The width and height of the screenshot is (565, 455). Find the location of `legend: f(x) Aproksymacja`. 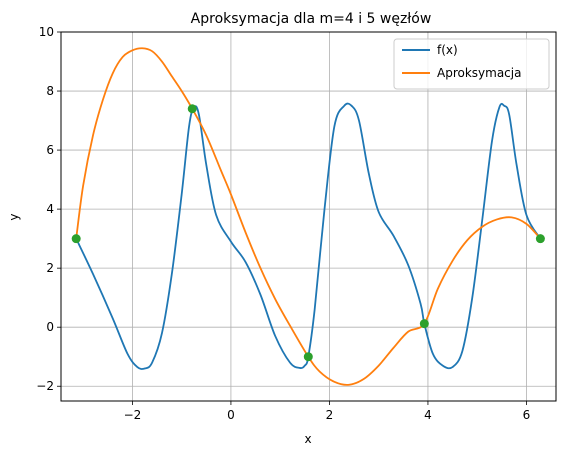

legend: f(x) Aproksymacja is located at coordinates (471, 64).